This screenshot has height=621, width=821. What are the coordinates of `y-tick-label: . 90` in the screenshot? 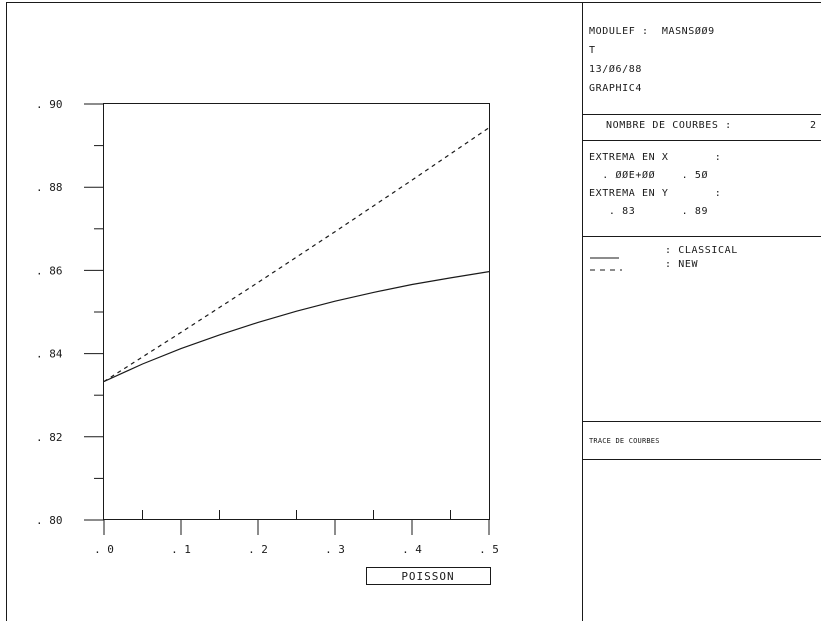 It's located at (49, 104).